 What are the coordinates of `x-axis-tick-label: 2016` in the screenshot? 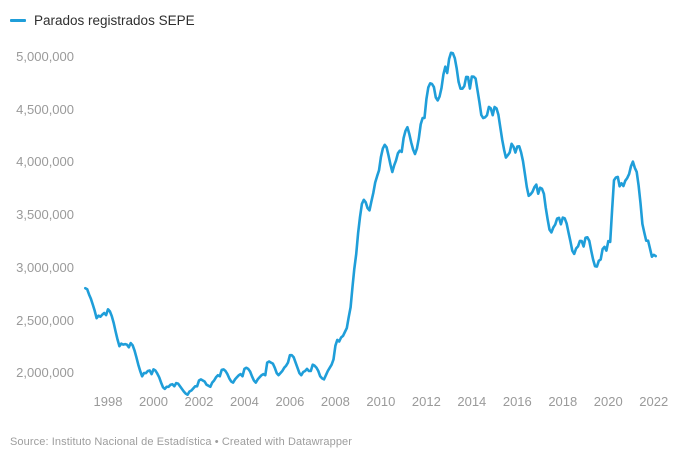 It's located at (517, 401).